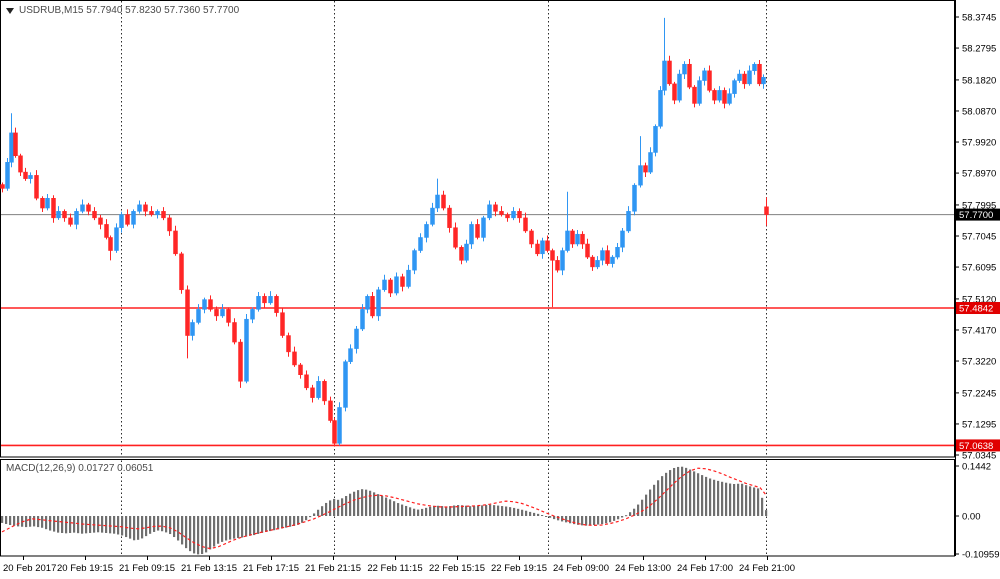 This screenshot has width=1000, height=579. I want to click on price-axis-label: 57.6095, so click(979, 268).